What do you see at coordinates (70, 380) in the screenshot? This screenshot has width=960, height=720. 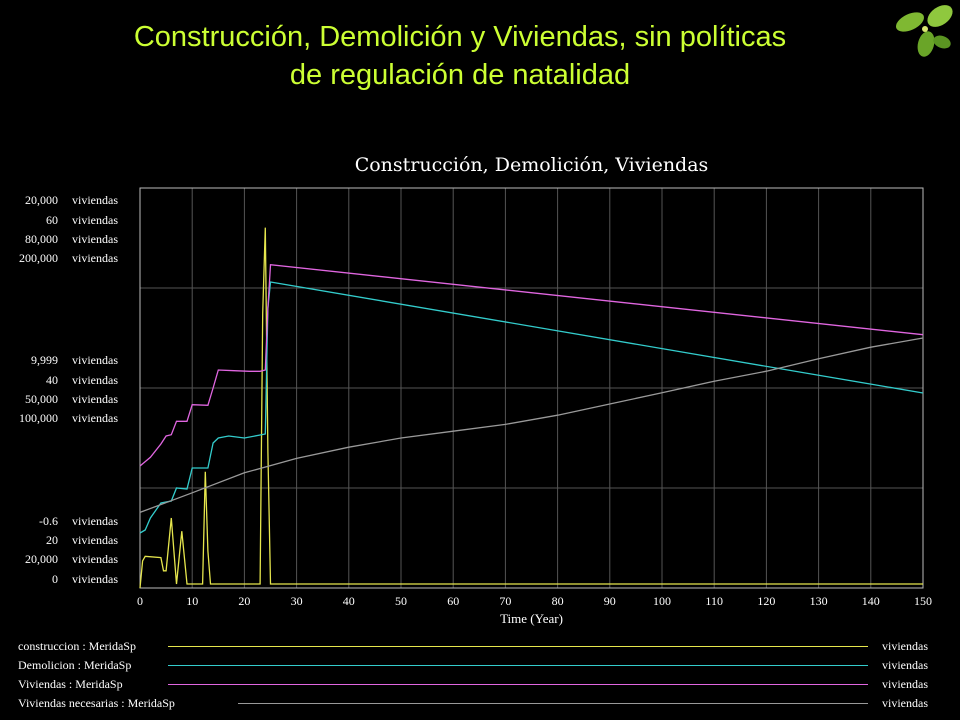 I see `y-label-row: 40 viviendas` at bounding box center [70, 380].